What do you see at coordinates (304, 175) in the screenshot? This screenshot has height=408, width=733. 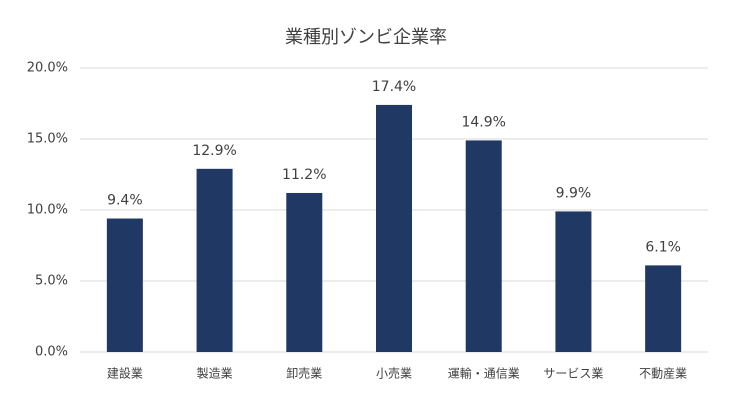 I see `value-label: 11.2%` at bounding box center [304, 175].